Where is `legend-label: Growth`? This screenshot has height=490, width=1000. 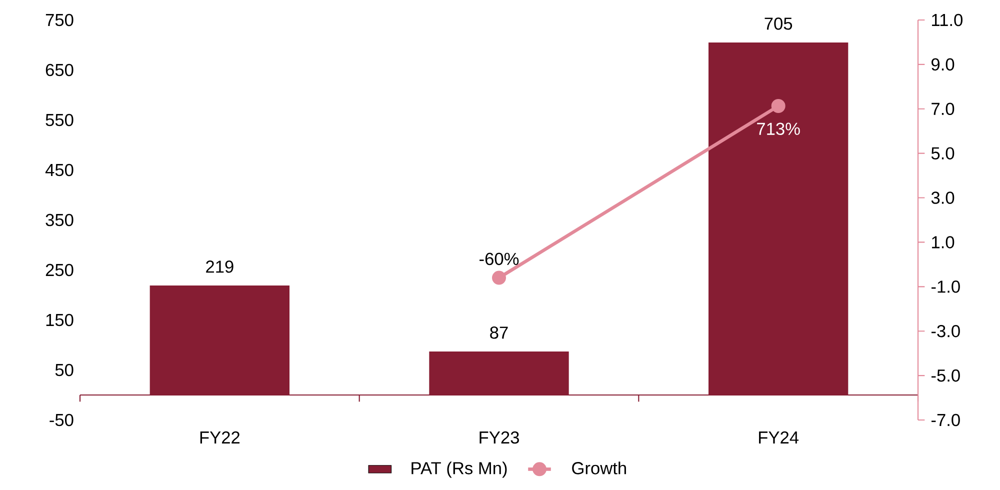
legend-label: Growth is located at coordinates (599, 468).